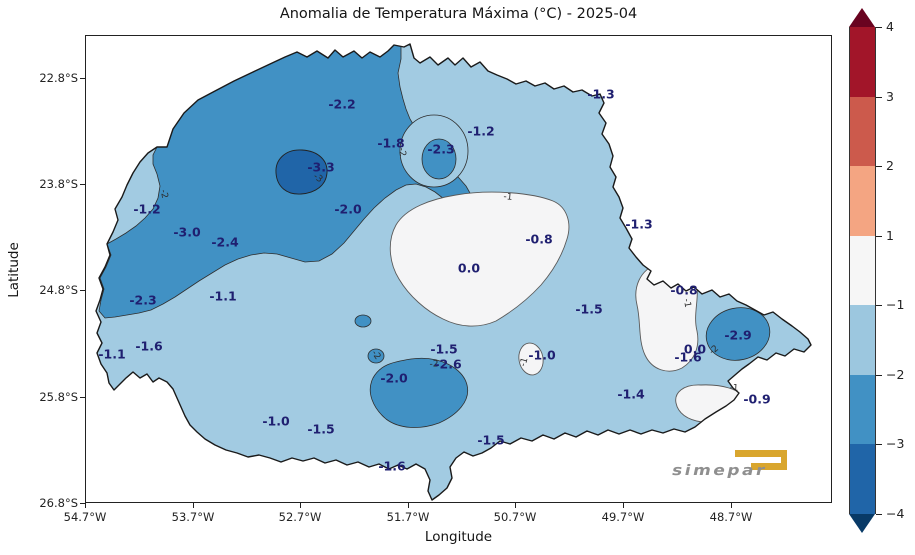 The image size is (915, 555). What do you see at coordinates (631, 394) in the screenshot?
I see `station-value-label: -1.4` at bounding box center [631, 394].